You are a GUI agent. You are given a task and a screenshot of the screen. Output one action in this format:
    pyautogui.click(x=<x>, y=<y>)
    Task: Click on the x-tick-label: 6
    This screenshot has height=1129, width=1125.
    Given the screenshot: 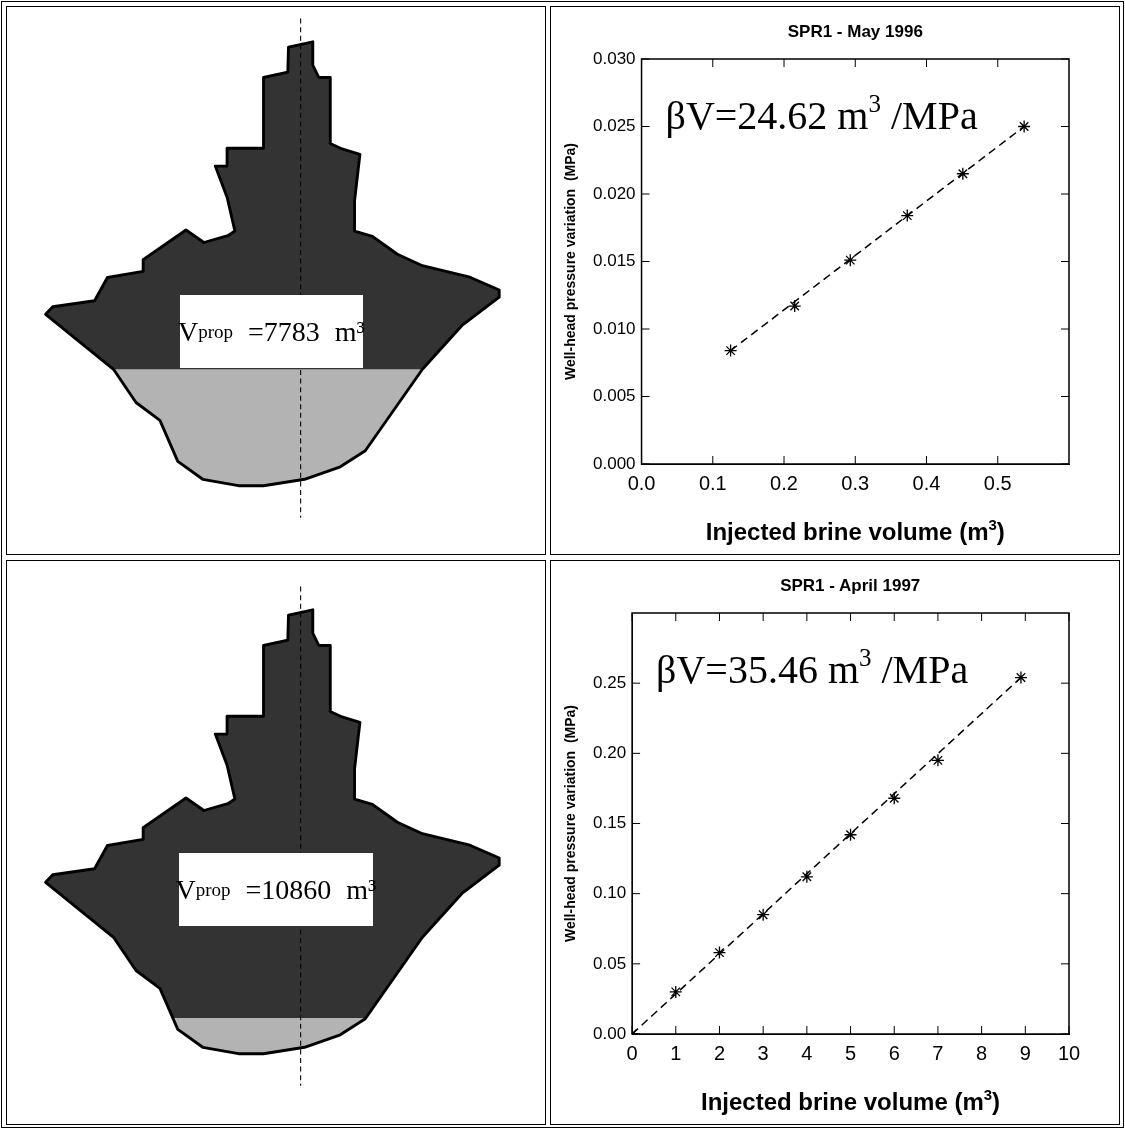 What is the action you would take?
    pyautogui.click(x=894, y=1052)
    